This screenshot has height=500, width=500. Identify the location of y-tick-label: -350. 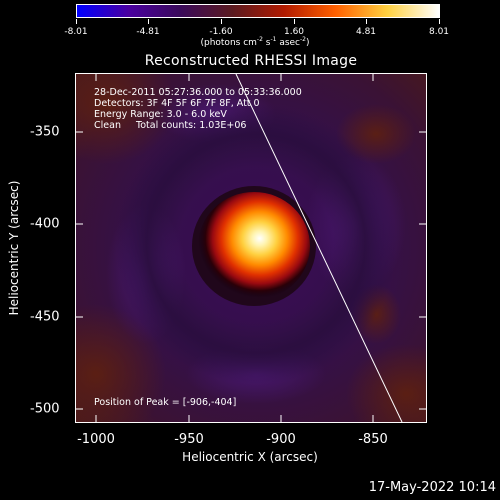
(45, 132).